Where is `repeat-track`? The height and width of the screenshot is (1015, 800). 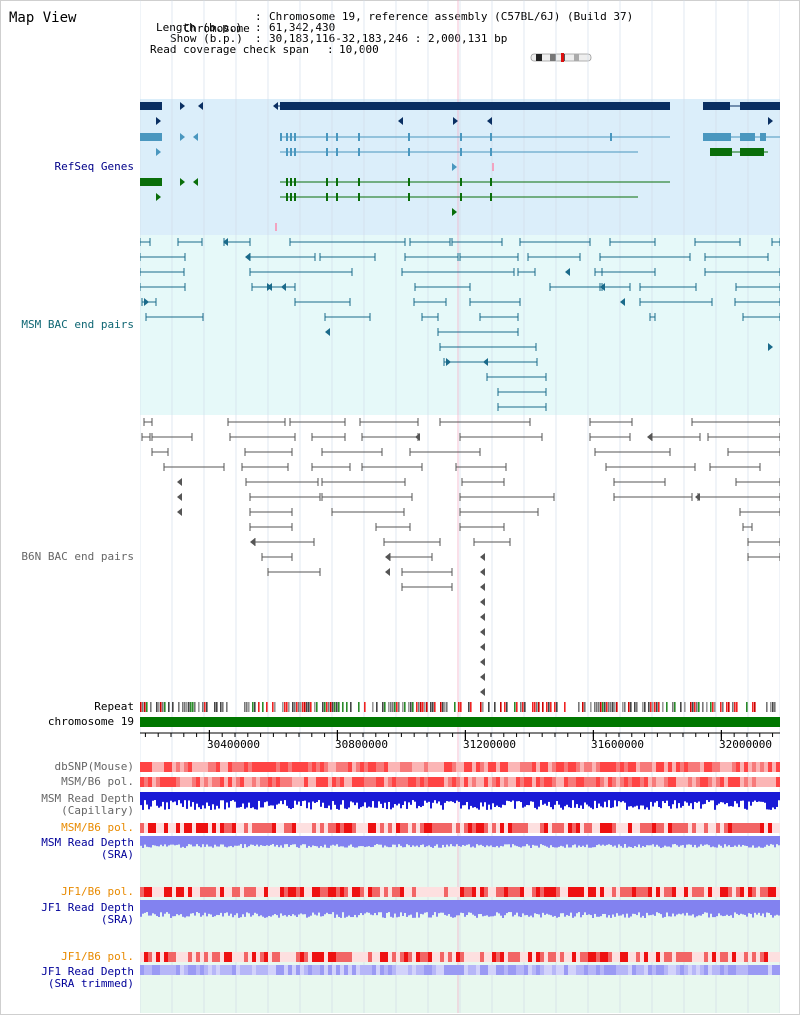
repeat-track is located at coordinates (458, 707).